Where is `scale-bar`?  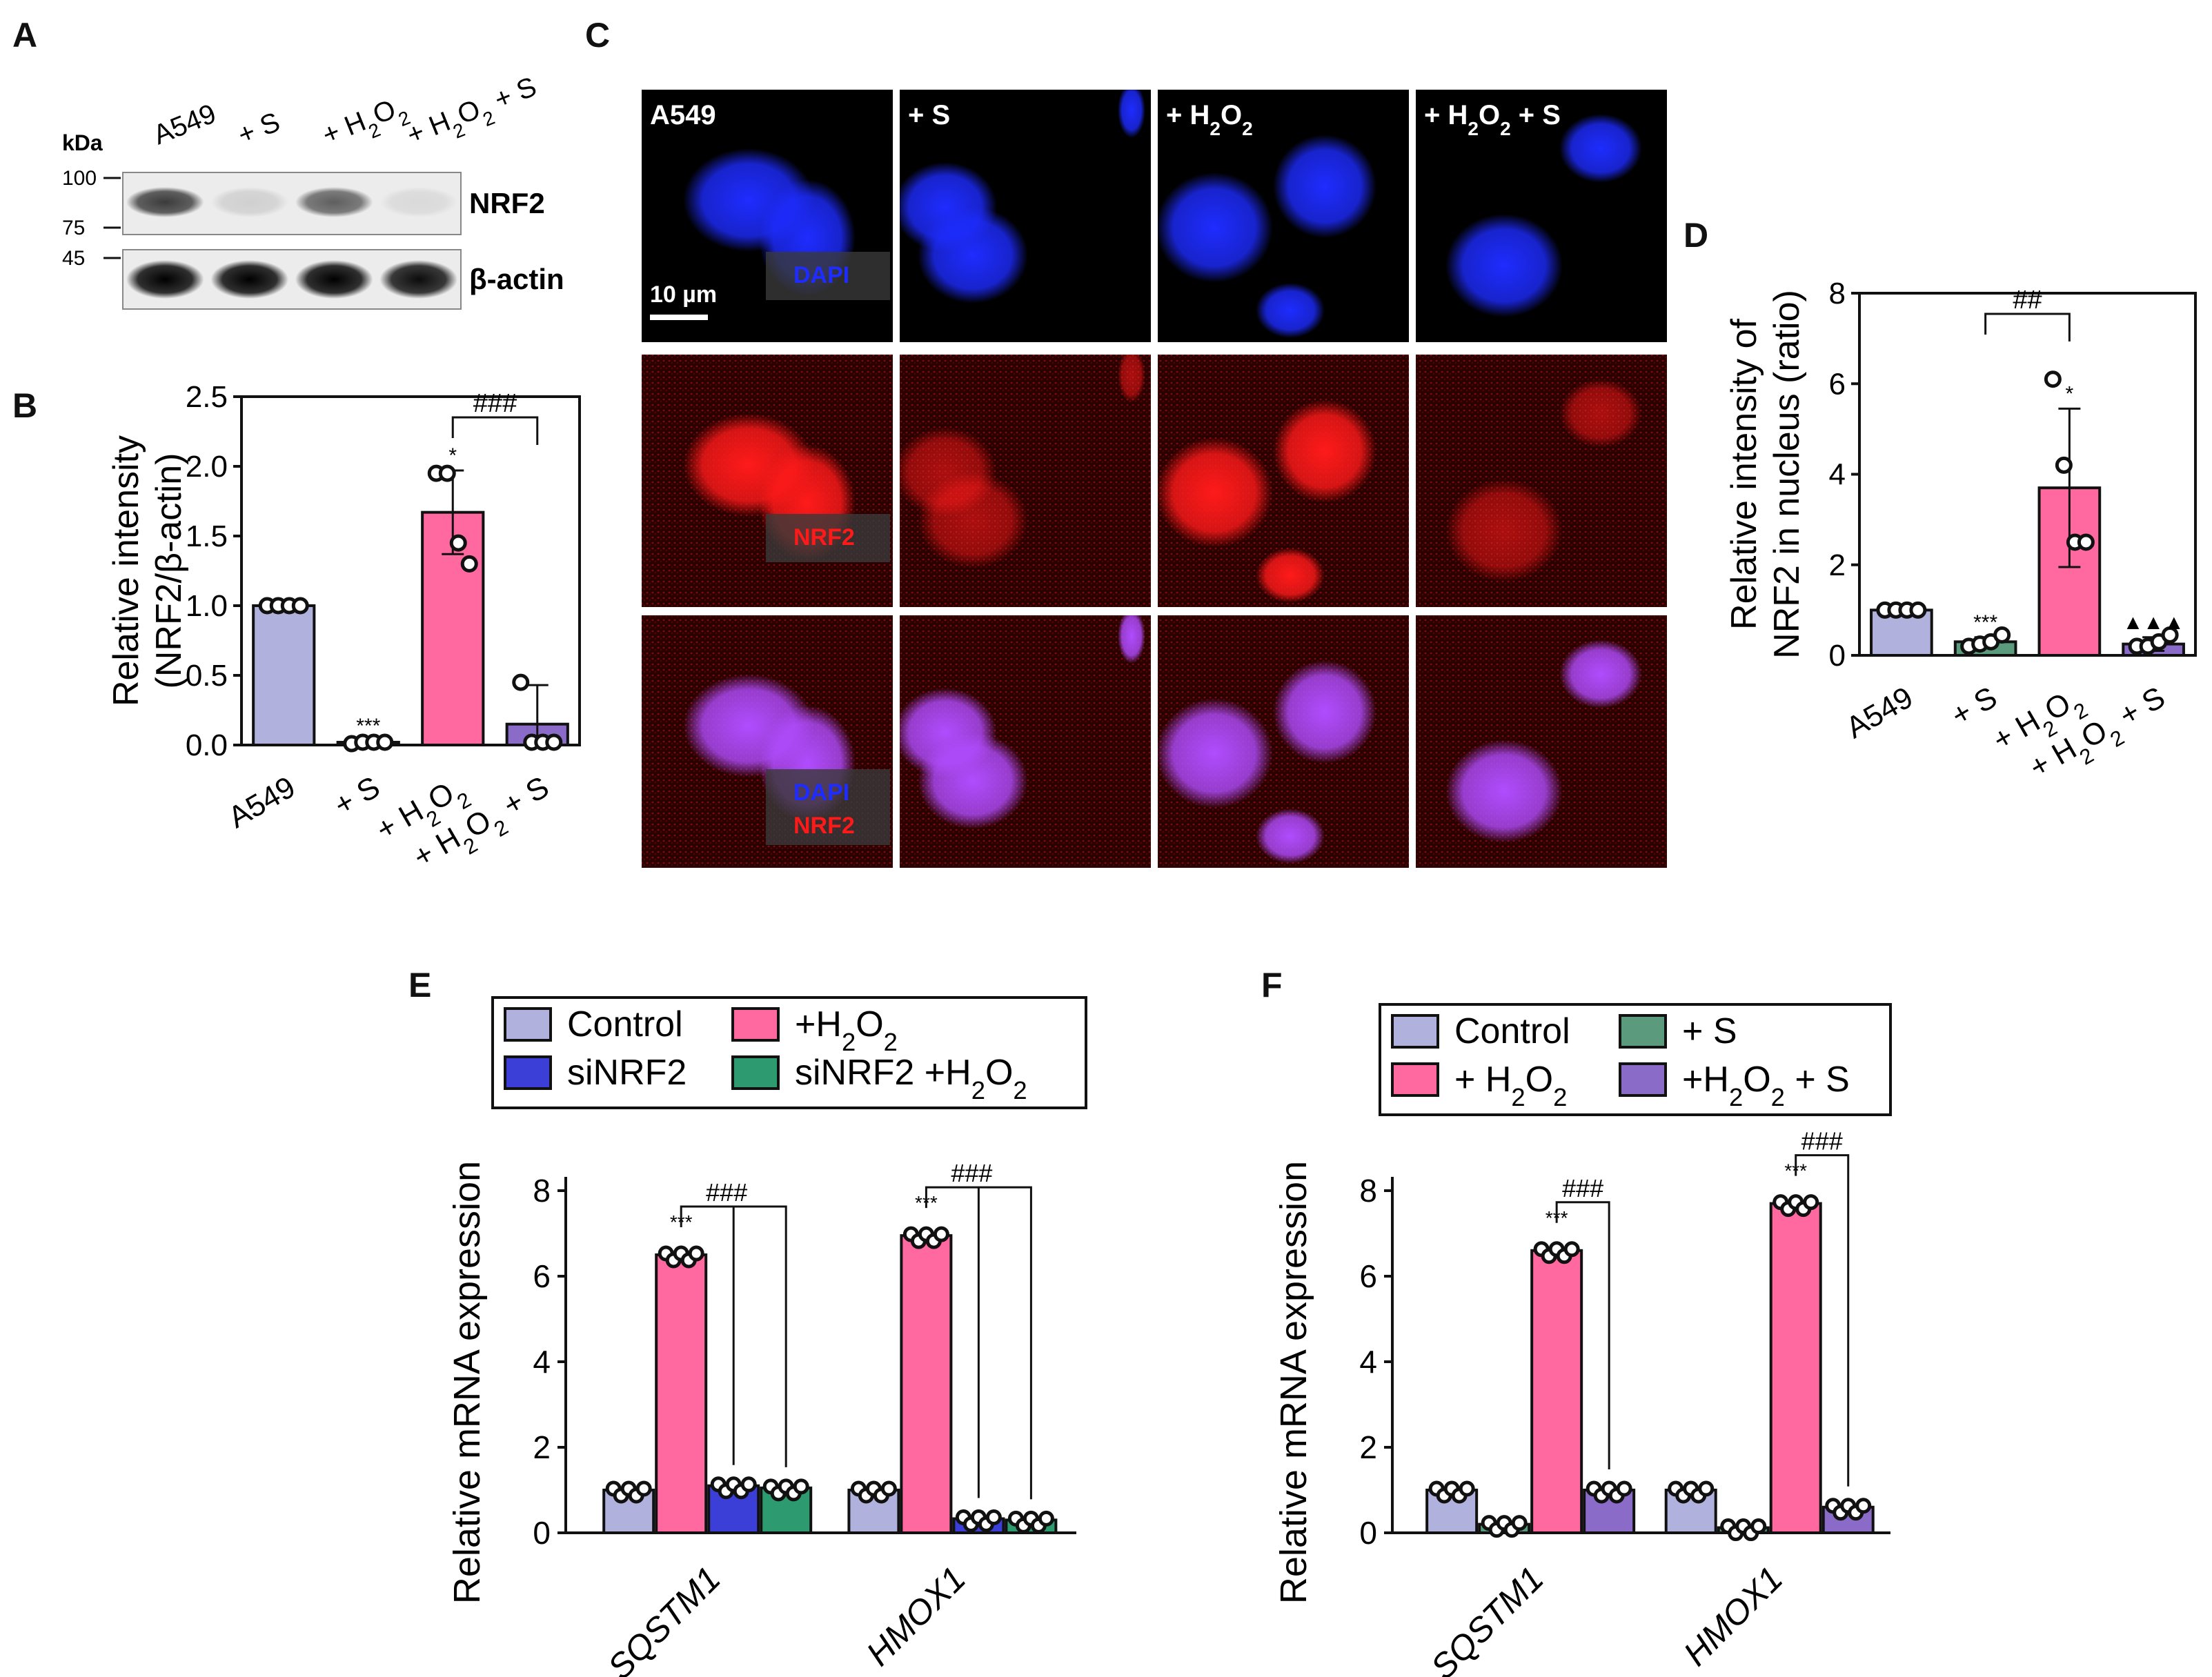 scale-bar is located at coordinates (679, 317).